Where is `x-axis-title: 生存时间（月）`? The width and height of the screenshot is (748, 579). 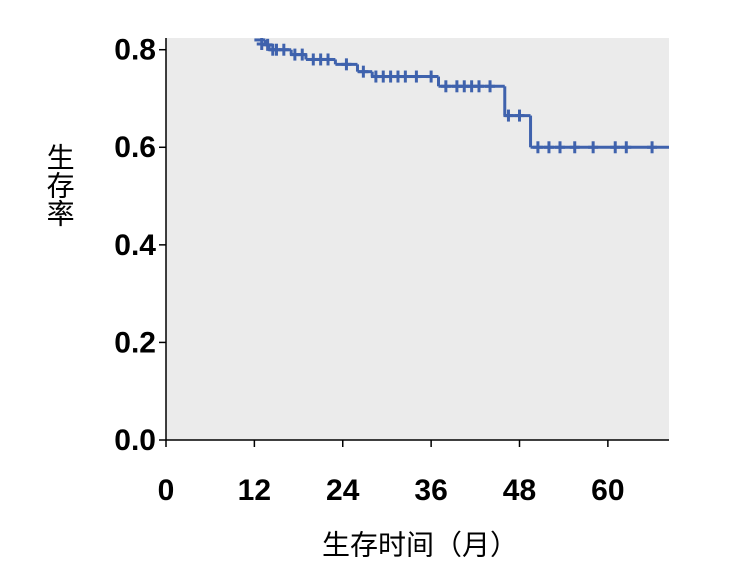
x-axis-title: 生存时间（月） is located at coordinates (420, 544).